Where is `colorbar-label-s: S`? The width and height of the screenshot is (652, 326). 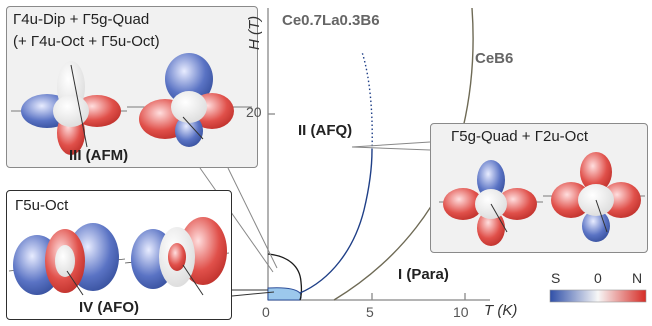
colorbar-label-s: S is located at coordinates (556, 278).